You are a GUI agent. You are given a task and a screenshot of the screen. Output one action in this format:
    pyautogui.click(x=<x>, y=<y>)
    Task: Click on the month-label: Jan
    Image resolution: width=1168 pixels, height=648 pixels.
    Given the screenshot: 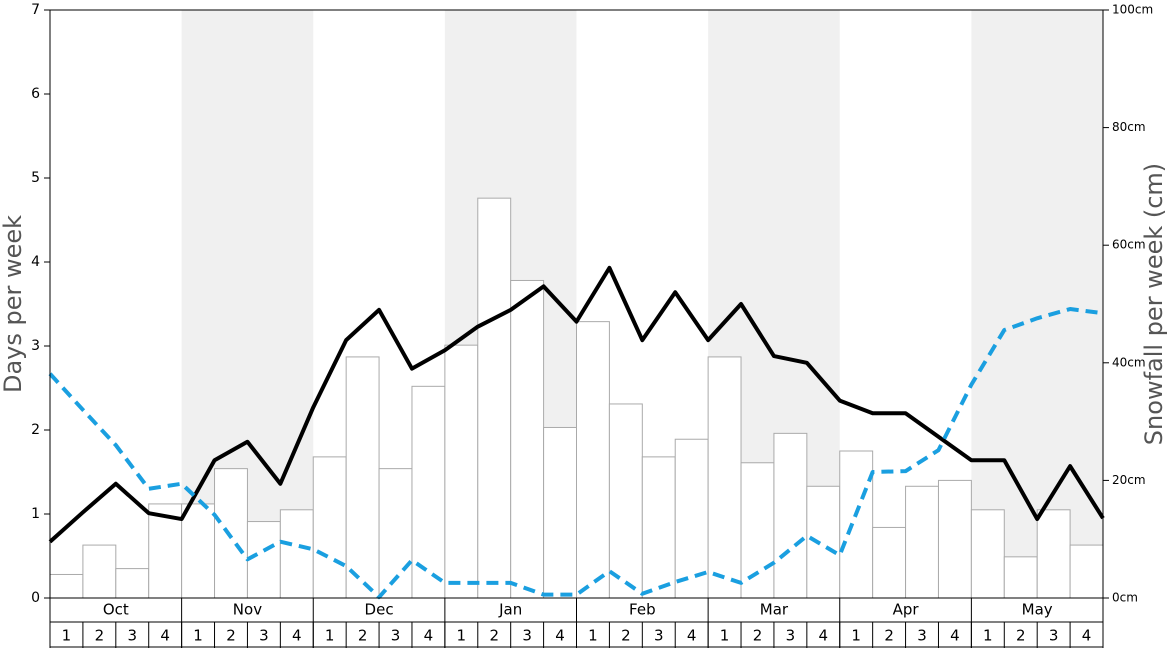 What is the action you would take?
    pyautogui.click(x=510, y=610)
    